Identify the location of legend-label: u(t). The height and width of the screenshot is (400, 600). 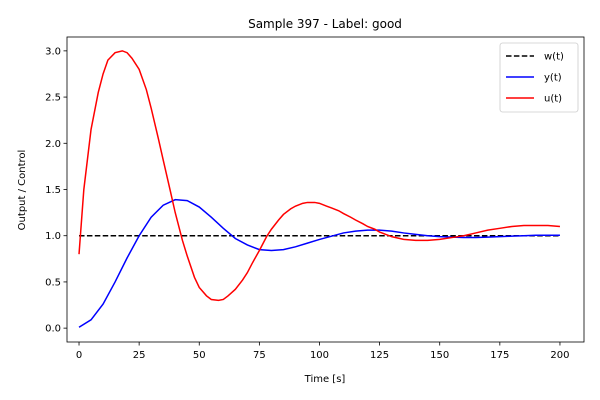
(553, 99).